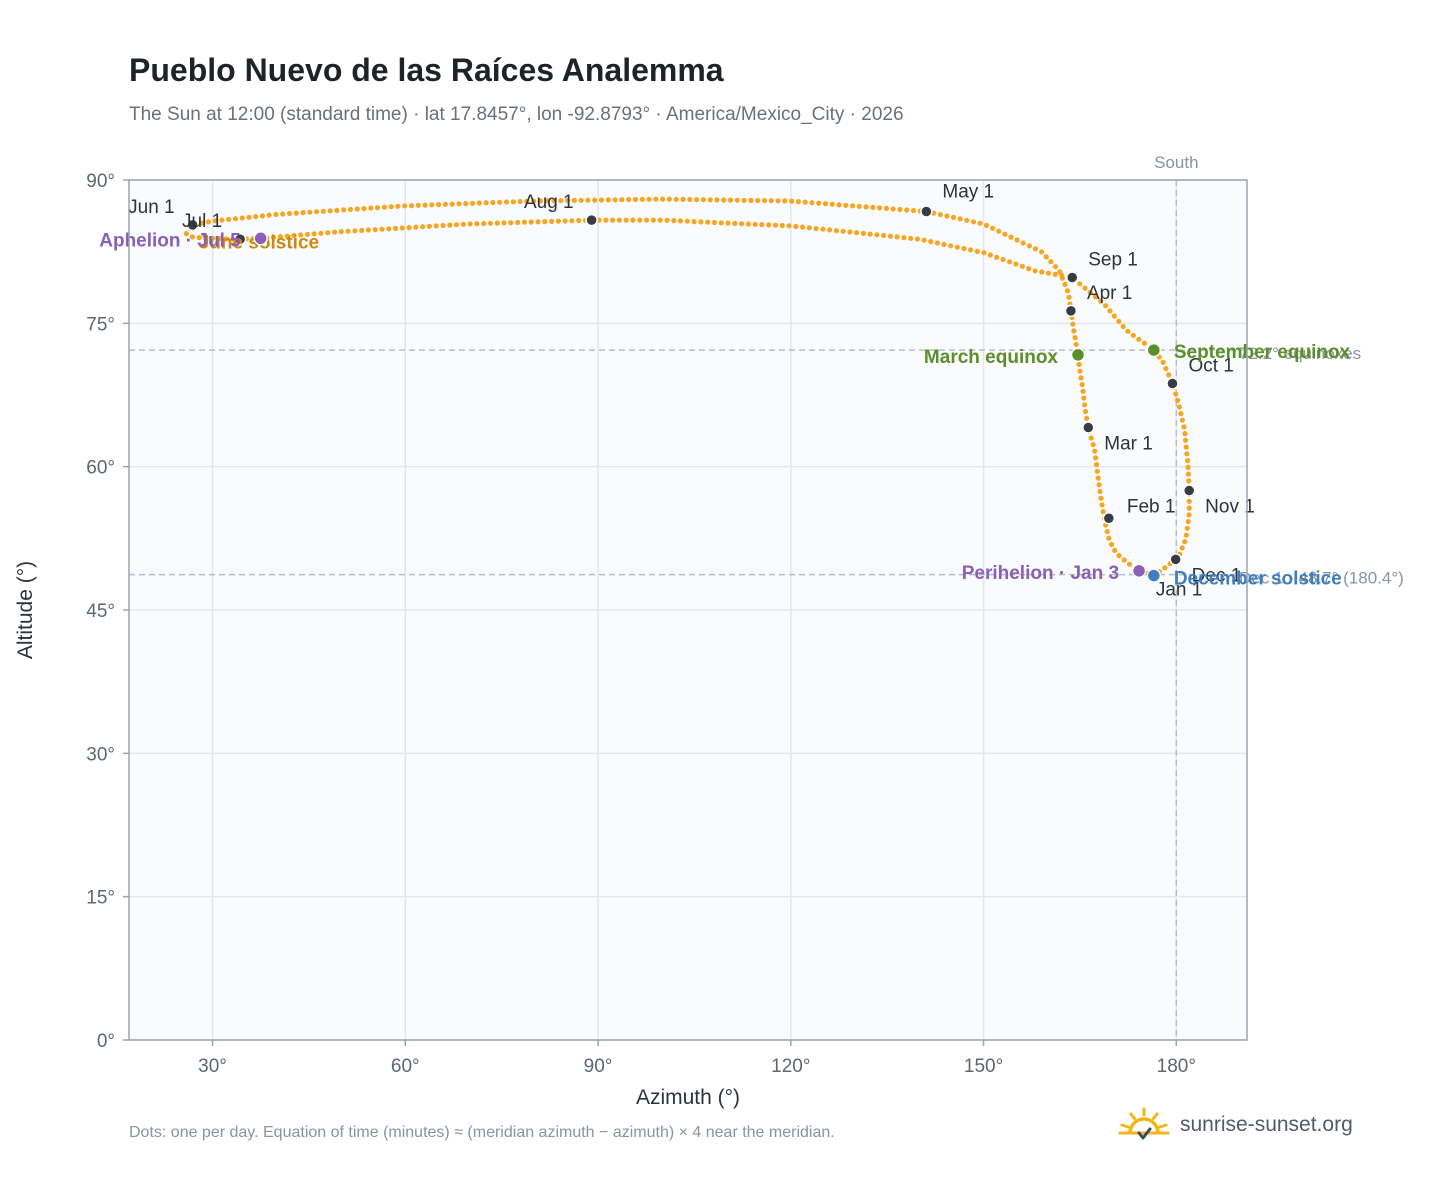 The image size is (1448, 1188). What do you see at coordinates (151, 207) in the screenshot?
I see `month-label: Jun 1` at bounding box center [151, 207].